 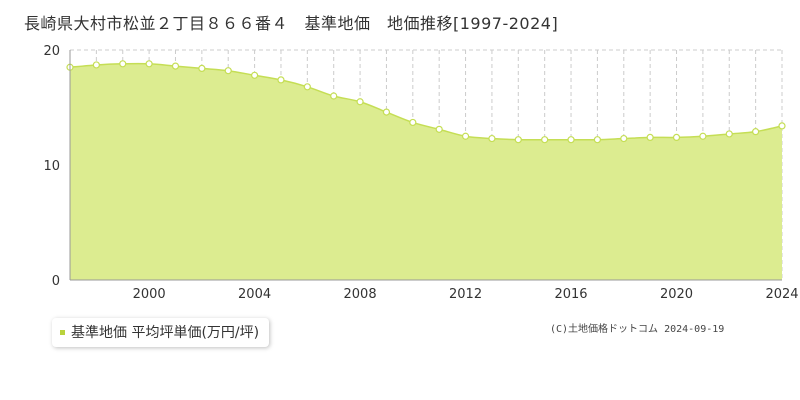 What do you see at coordinates (51, 166) in the screenshot?
I see `y-tick-label: 10` at bounding box center [51, 166].